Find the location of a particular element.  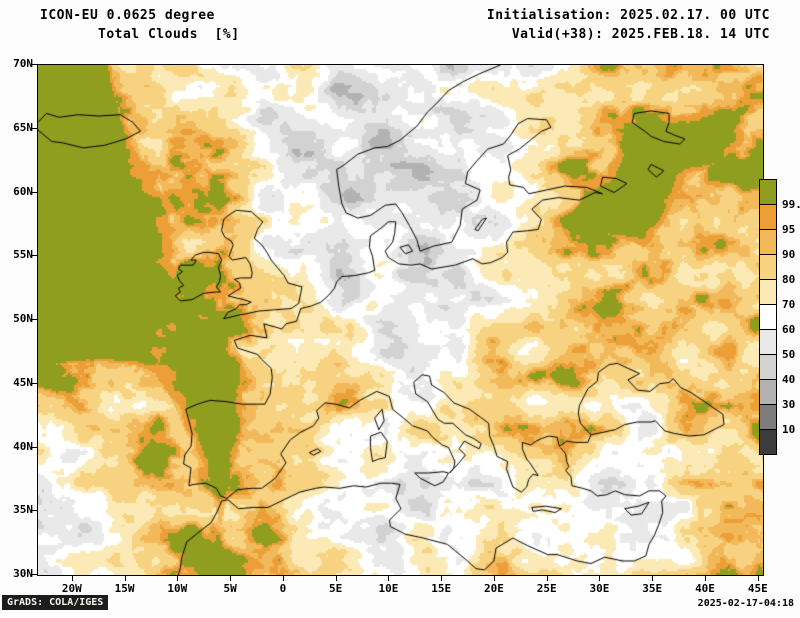

valid-time-label: Valid(+38): 2025.FEB.18. 14 UTC is located at coordinates (640, 34).